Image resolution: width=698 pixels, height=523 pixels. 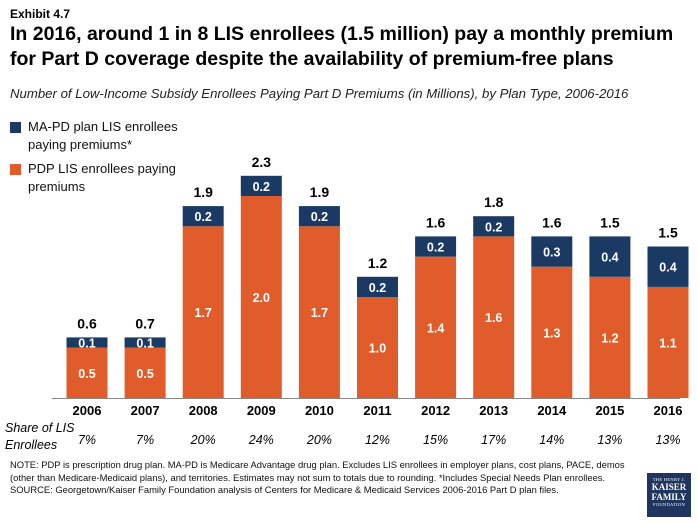 I want to click on data-label-pdp-2008: 1.7, so click(x=203, y=313).